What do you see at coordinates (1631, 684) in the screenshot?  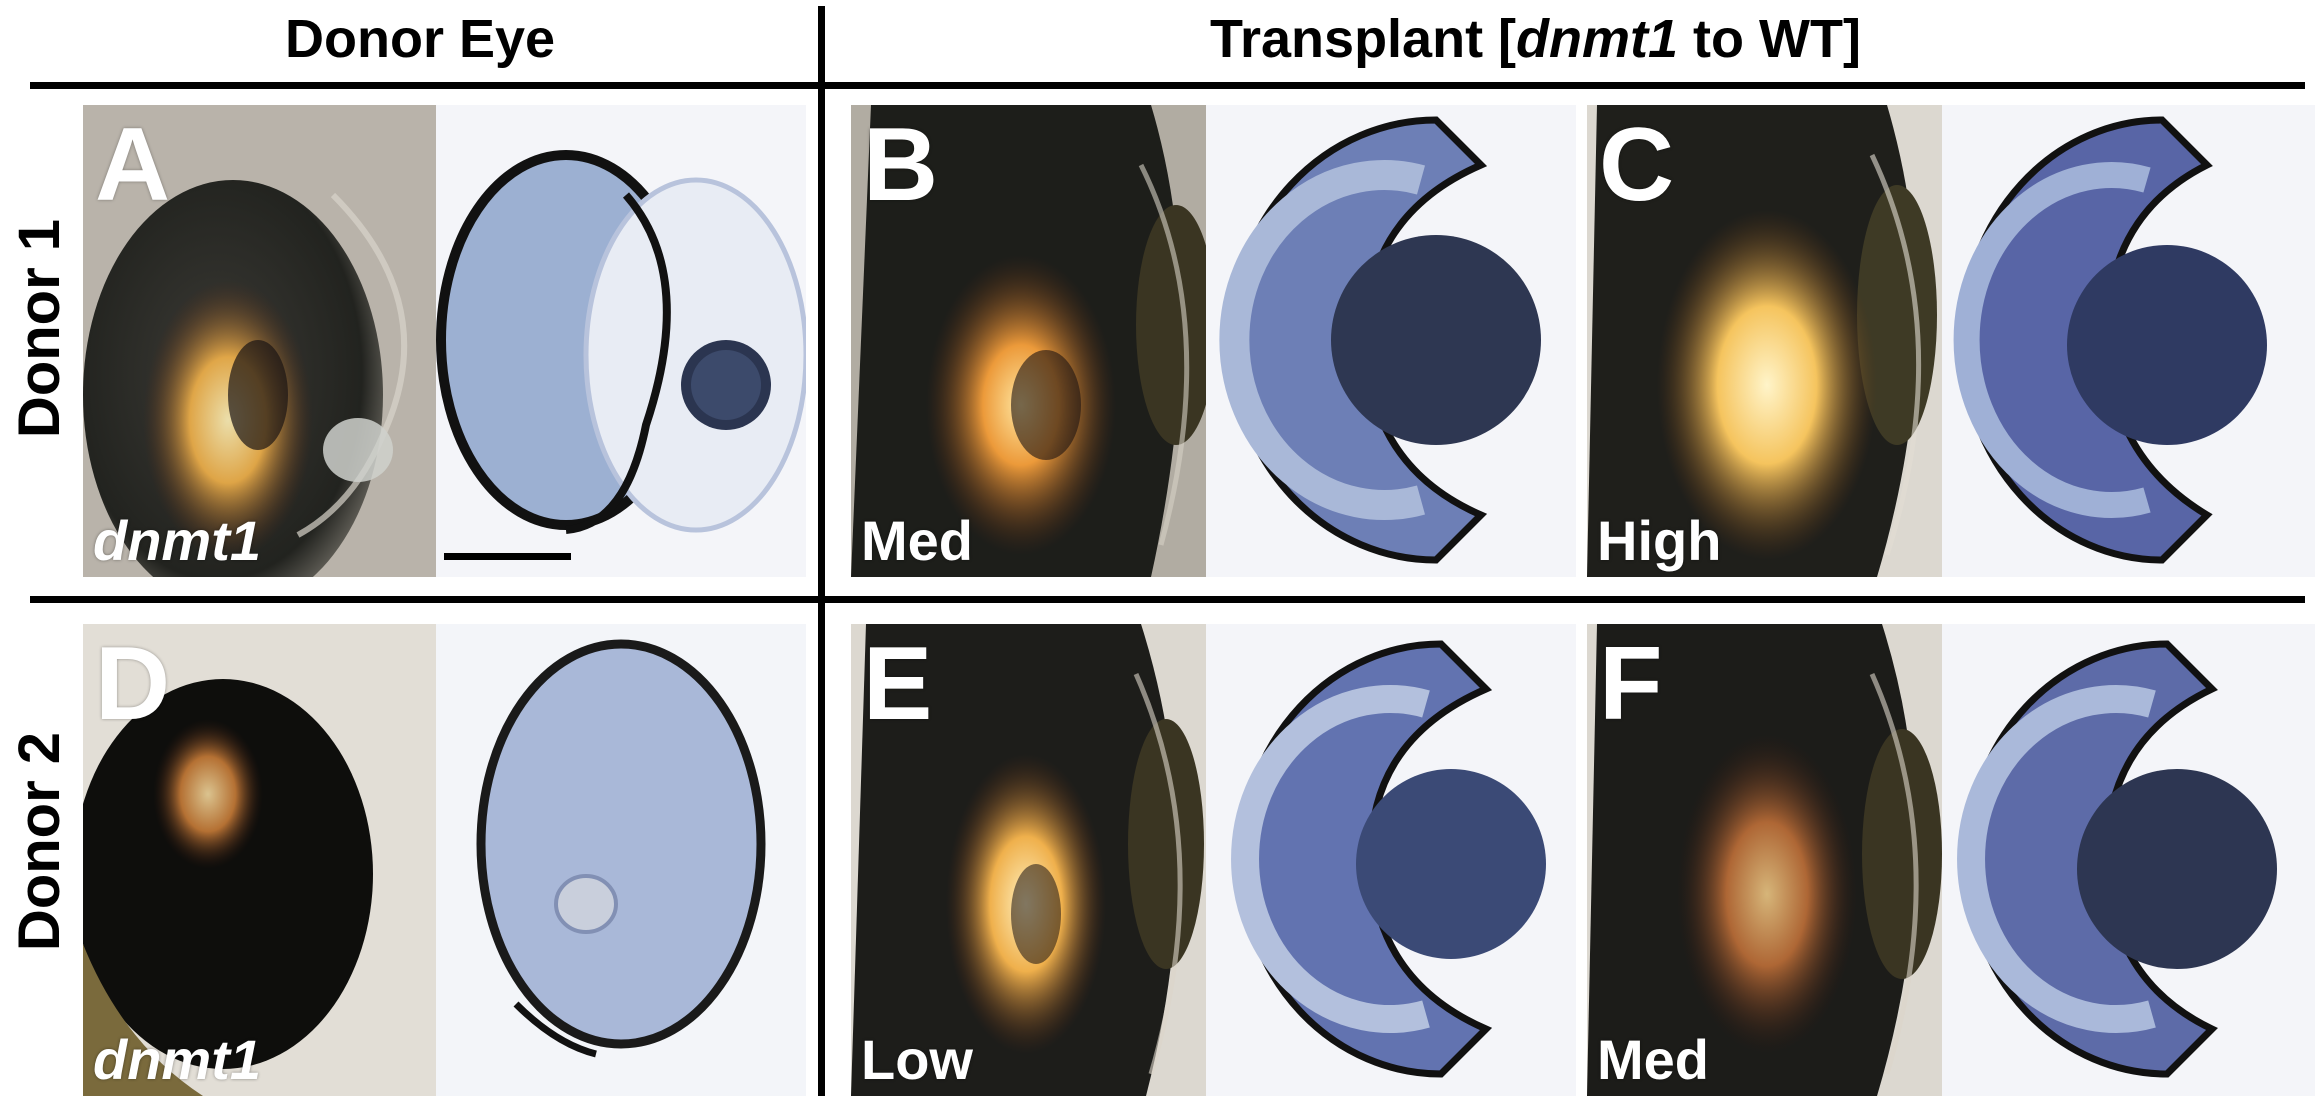 I see `panel-letter-f: F` at bounding box center [1631, 684].